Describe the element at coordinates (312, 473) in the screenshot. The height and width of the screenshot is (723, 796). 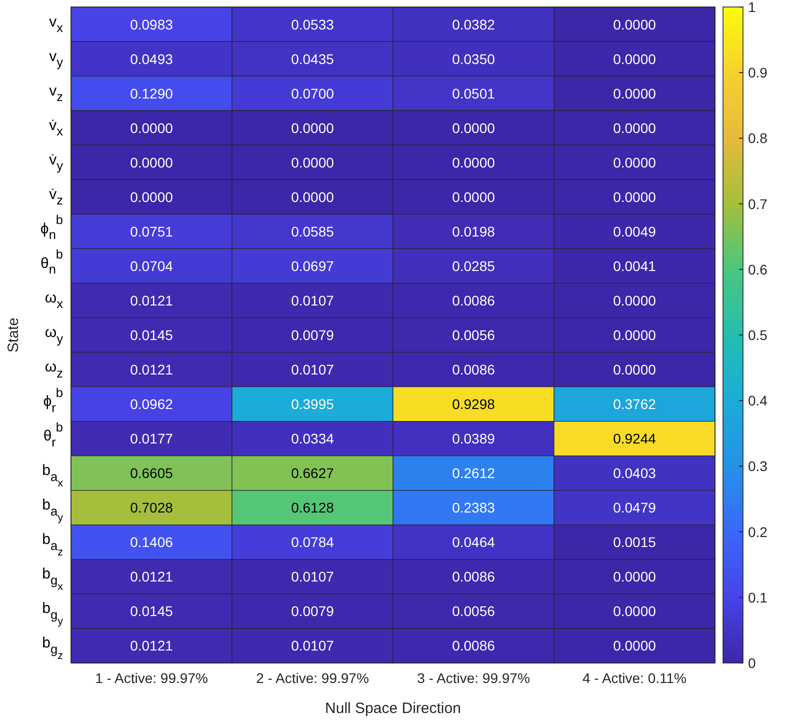
I see `data-label: 0.6627` at that location.